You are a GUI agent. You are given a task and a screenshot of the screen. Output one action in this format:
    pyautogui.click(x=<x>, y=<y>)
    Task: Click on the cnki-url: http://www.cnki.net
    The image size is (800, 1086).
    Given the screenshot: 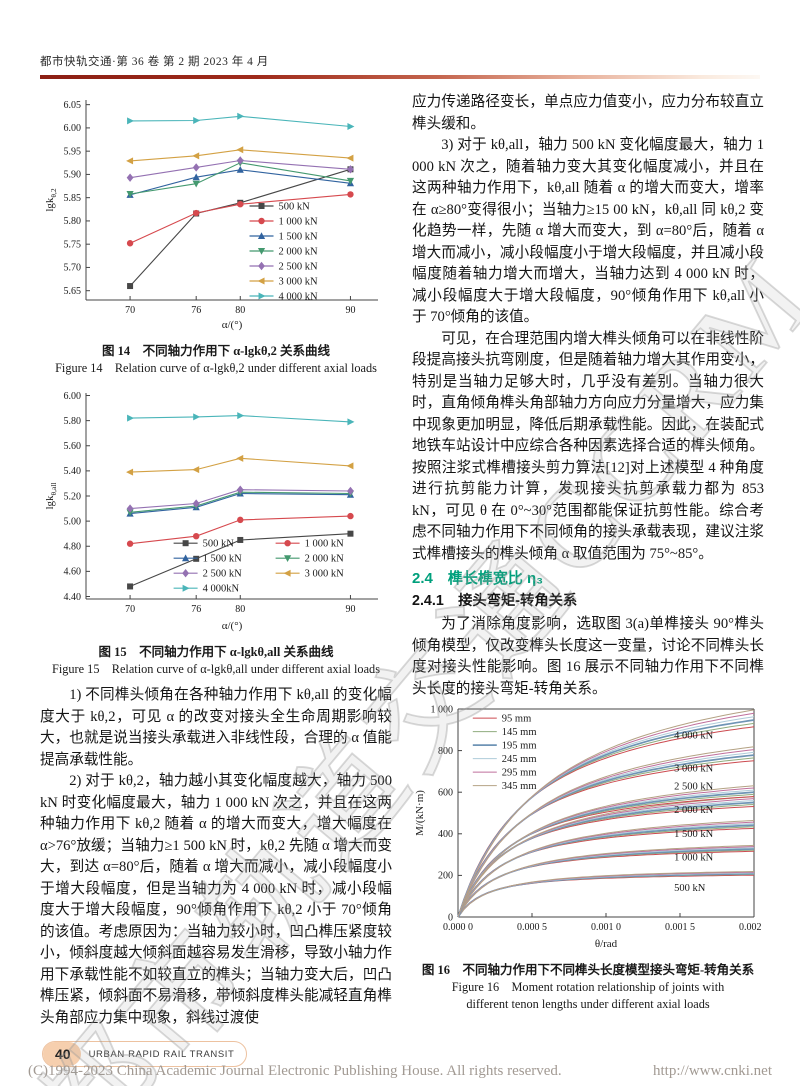 What is the action you would take?
    pyautogui.click(x=712, y=1071)
    